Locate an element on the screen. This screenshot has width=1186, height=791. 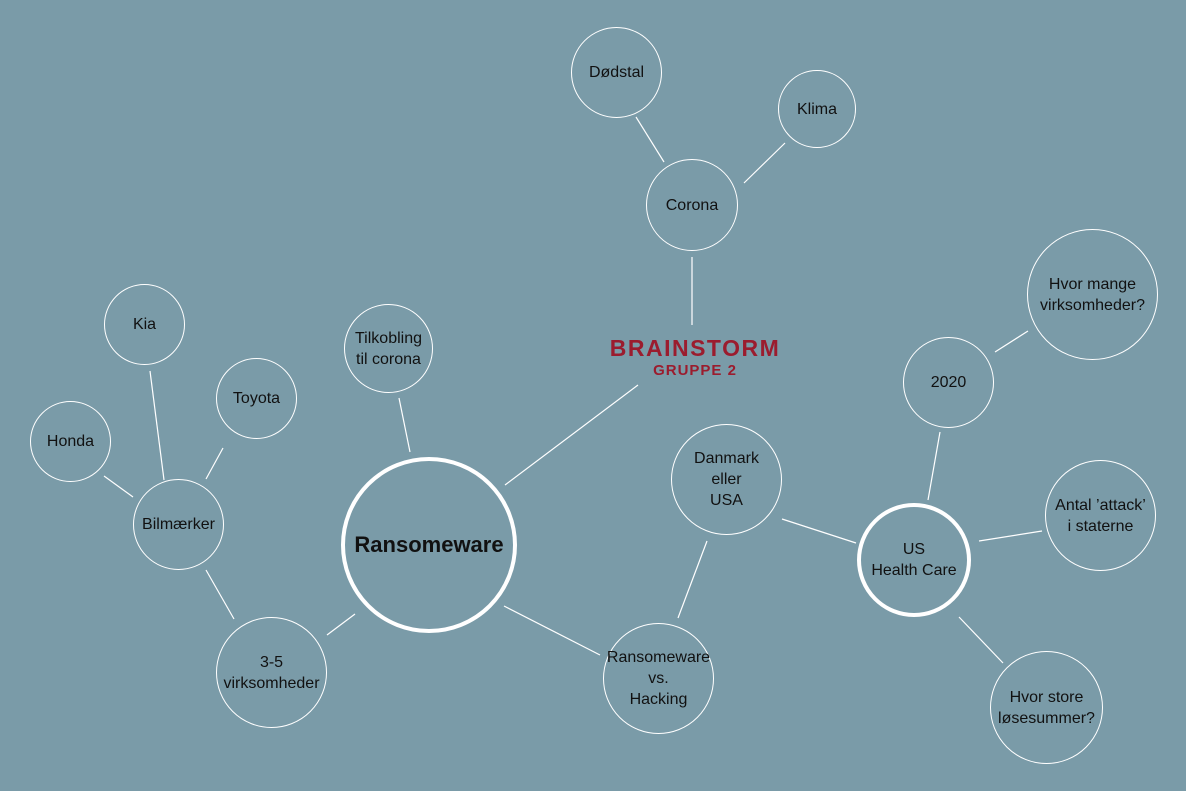
node-label: US Health Care is located at coordinates (914, 560).